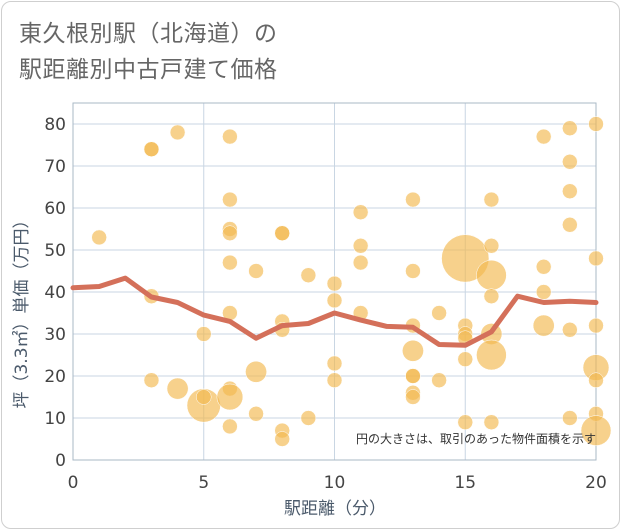  I want to click on x-tick-label: 5, so click(203, 483).